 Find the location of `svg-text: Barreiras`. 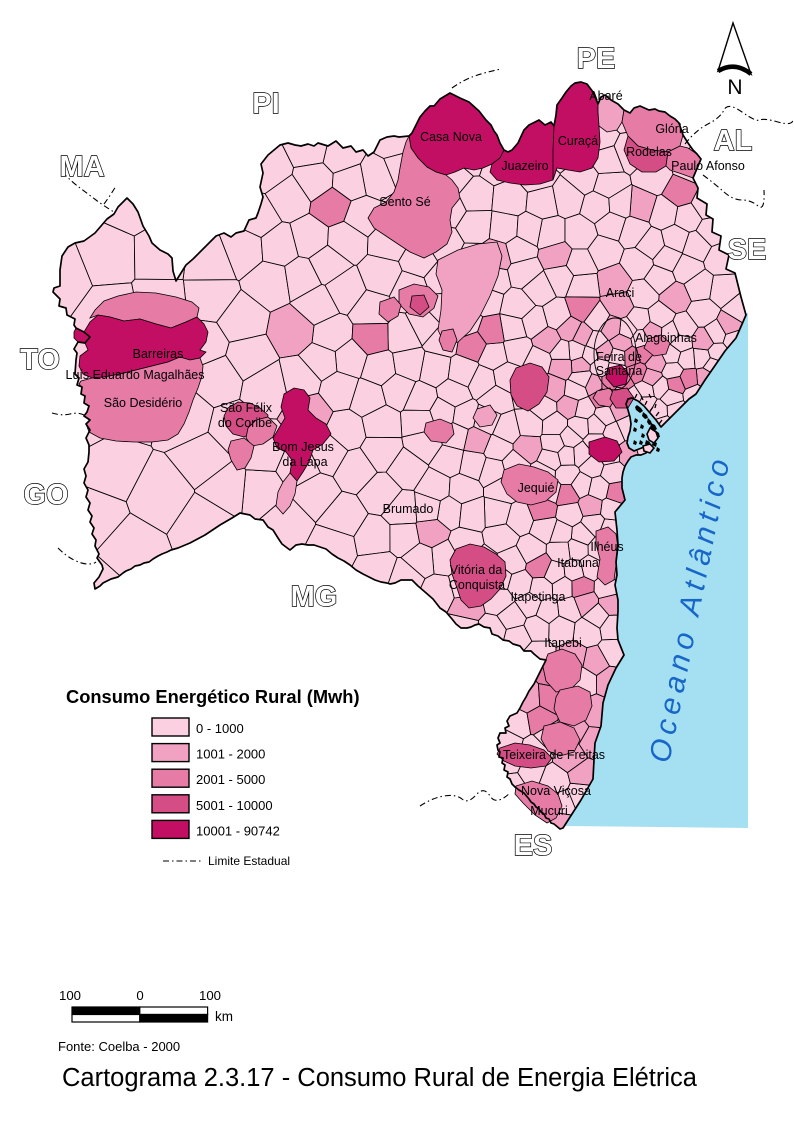

svg-text: Barreiras is located at coordinates (158, 354).